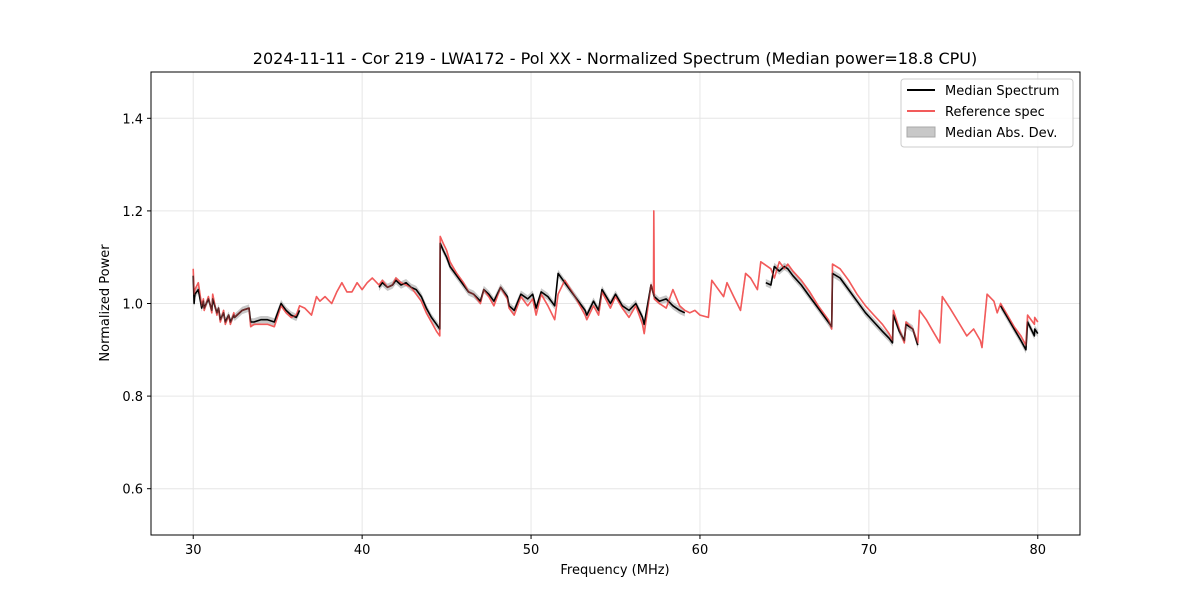  What do you see at coordinates (531, 550) in the screenshot?
I see `x-tick-label: 50` at bounding box center [531, 550].